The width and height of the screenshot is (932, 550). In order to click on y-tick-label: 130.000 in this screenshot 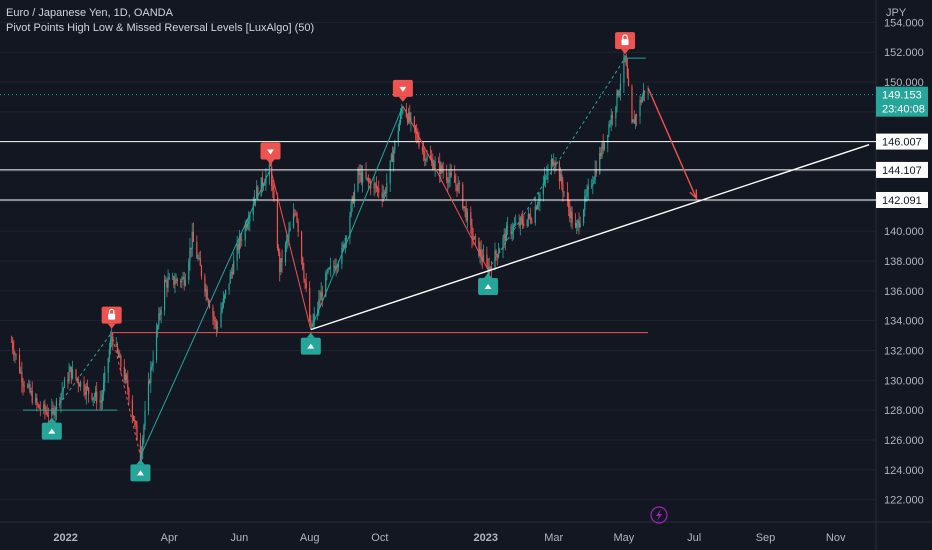, I will do `click(904, 381)`.